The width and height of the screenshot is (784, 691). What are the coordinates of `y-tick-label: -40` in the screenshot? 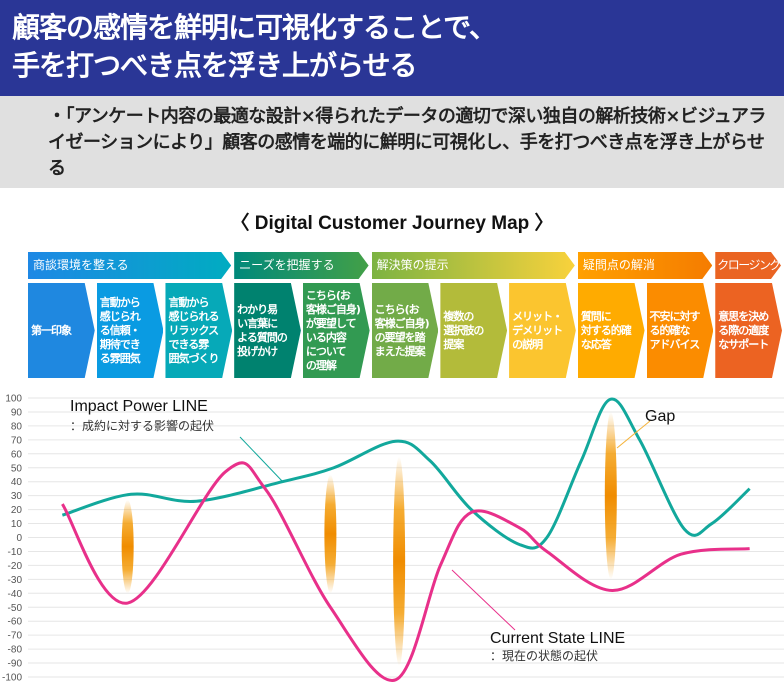 It's located at (15, 594).